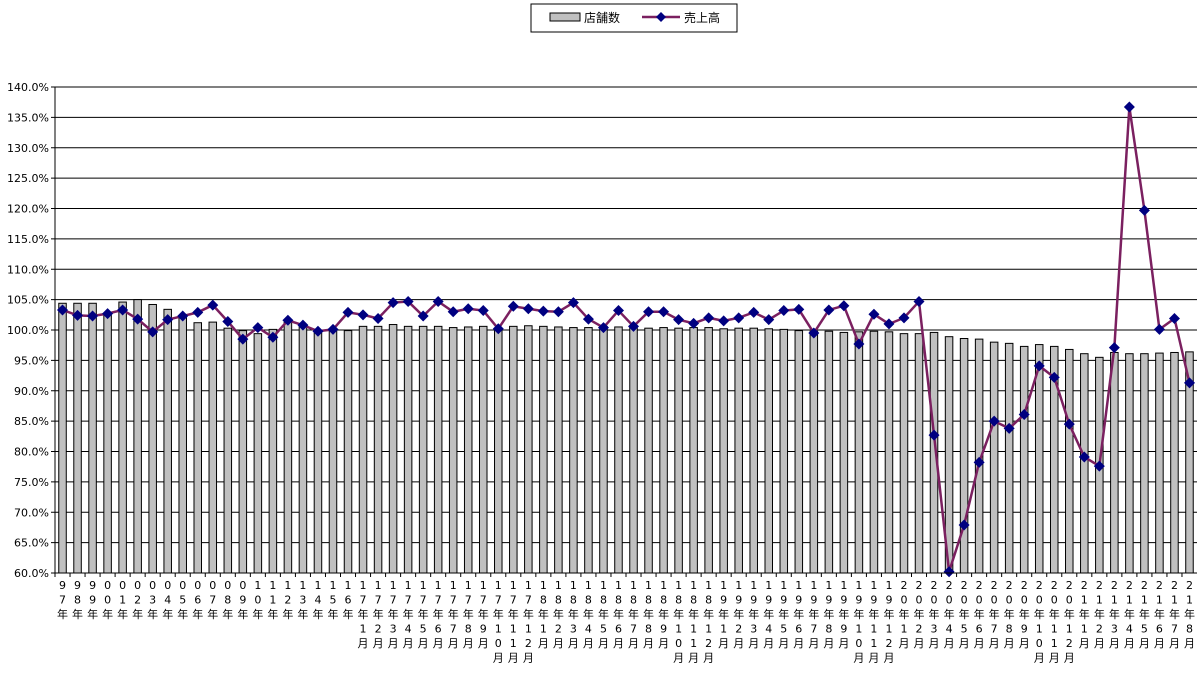 The image size is (1200, 674). Describe the element at coordinates (28, 148) in the screenshot. I see `y-tick-label: 130.0%` at that location.